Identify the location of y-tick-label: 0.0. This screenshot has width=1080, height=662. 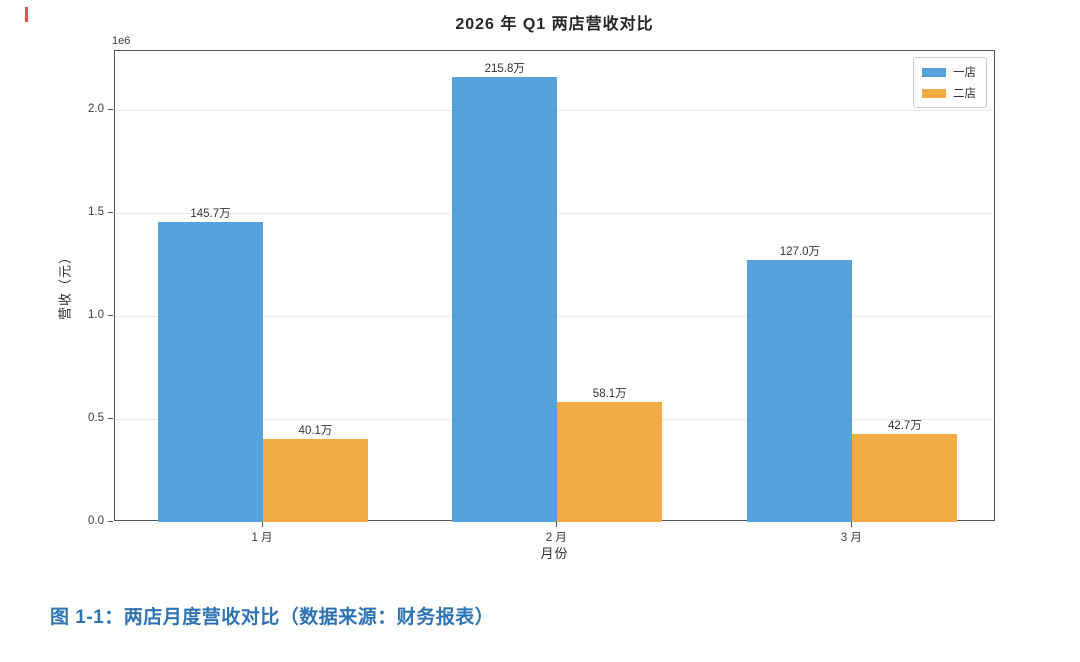
(96, 521).